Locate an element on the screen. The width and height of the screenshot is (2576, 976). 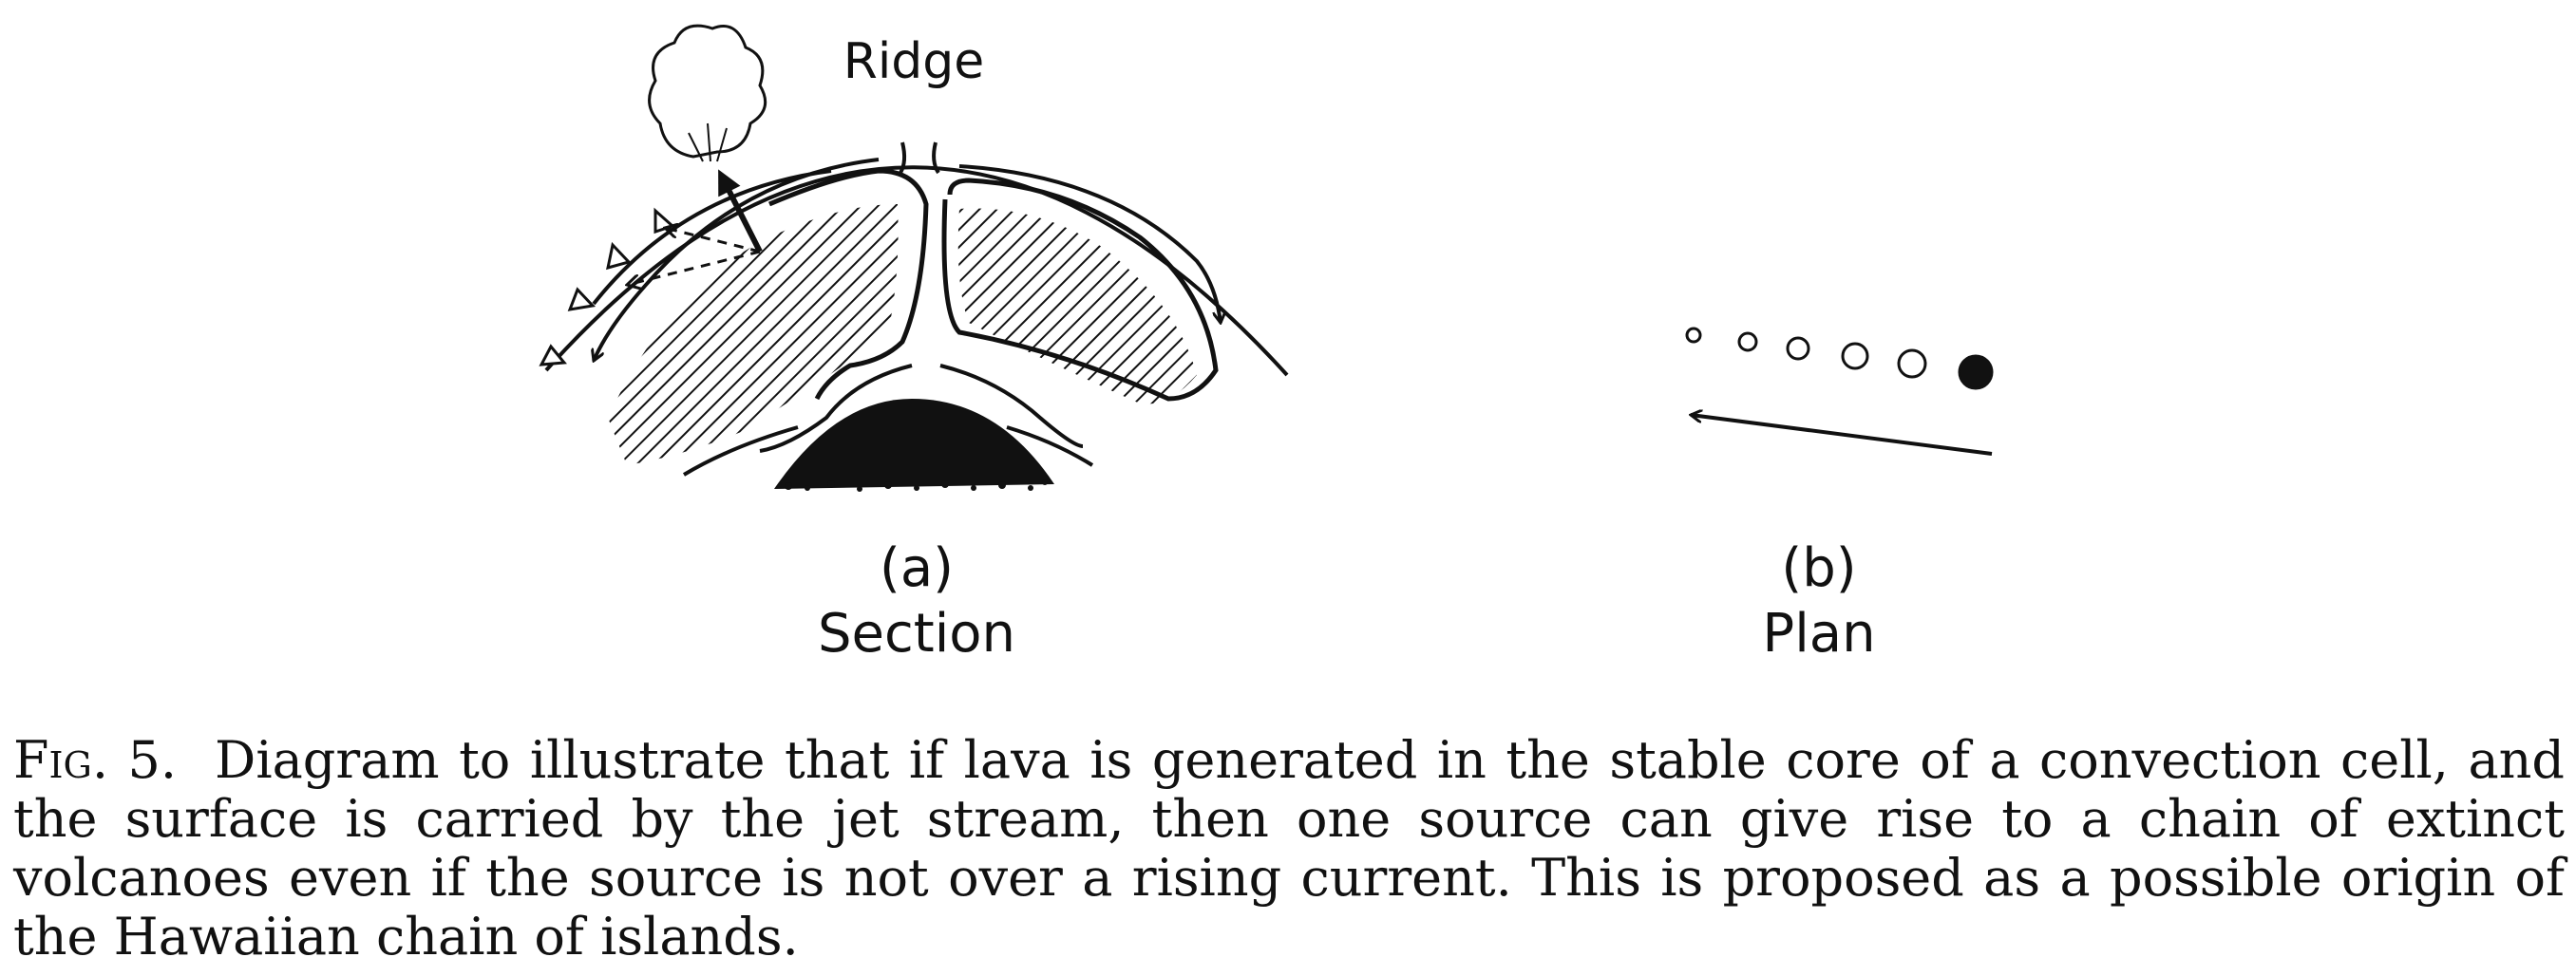
plate-motion-arrow is located at coordinates (1842, 435).